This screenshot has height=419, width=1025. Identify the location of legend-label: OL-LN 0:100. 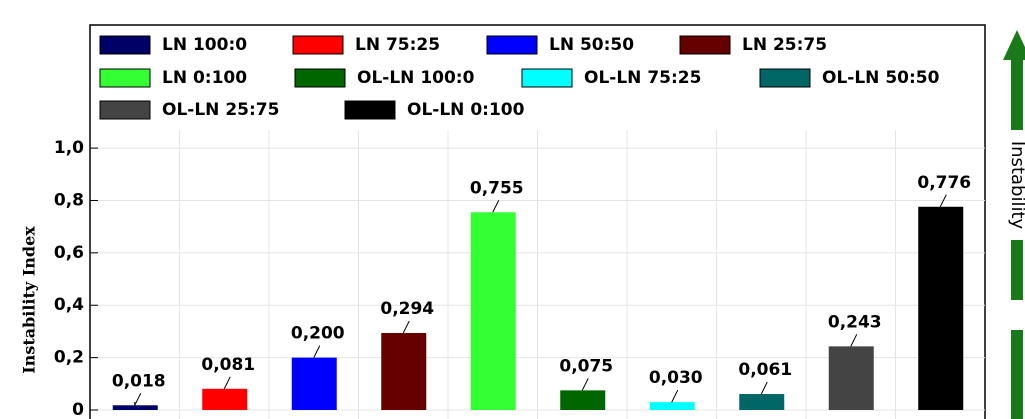
(466, 110).